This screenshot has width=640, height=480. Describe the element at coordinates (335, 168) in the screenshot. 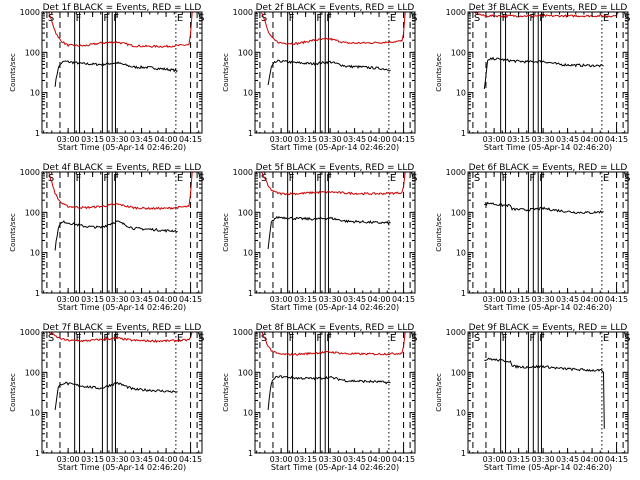

I see `chart-title: Det 5f BLACK = Events, RED = LLD` at that location.